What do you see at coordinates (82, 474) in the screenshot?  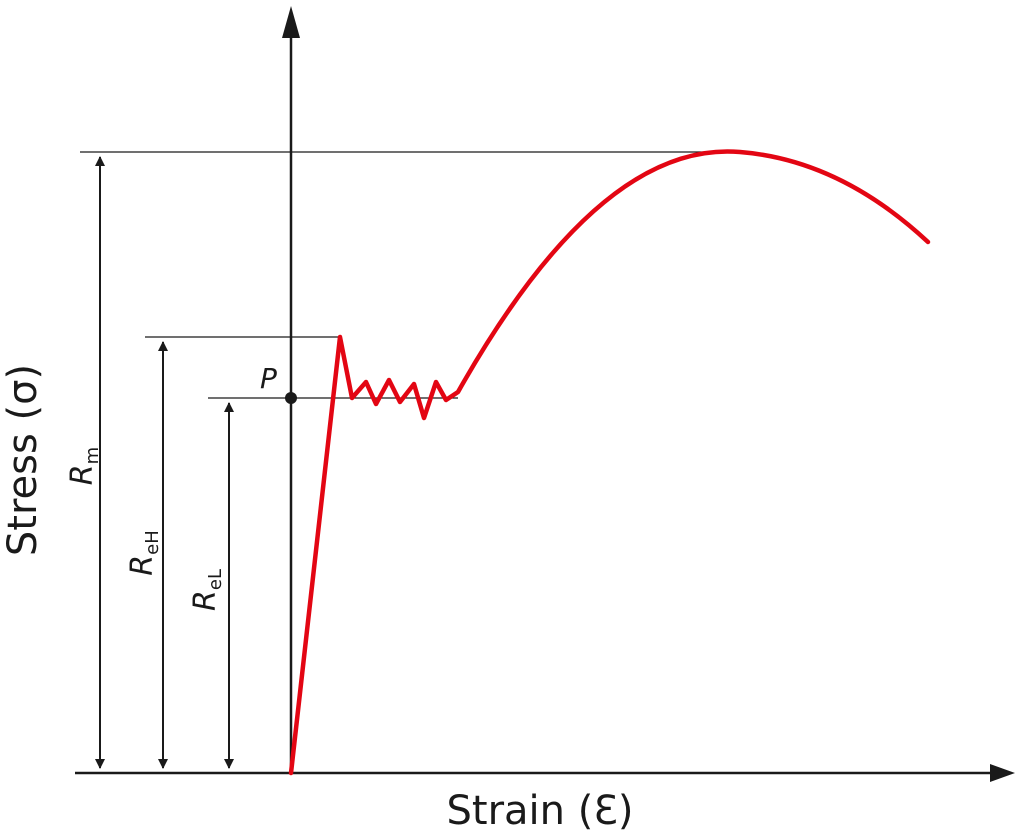 I see `rm-label-main: R` at bounding box center [82, 474].